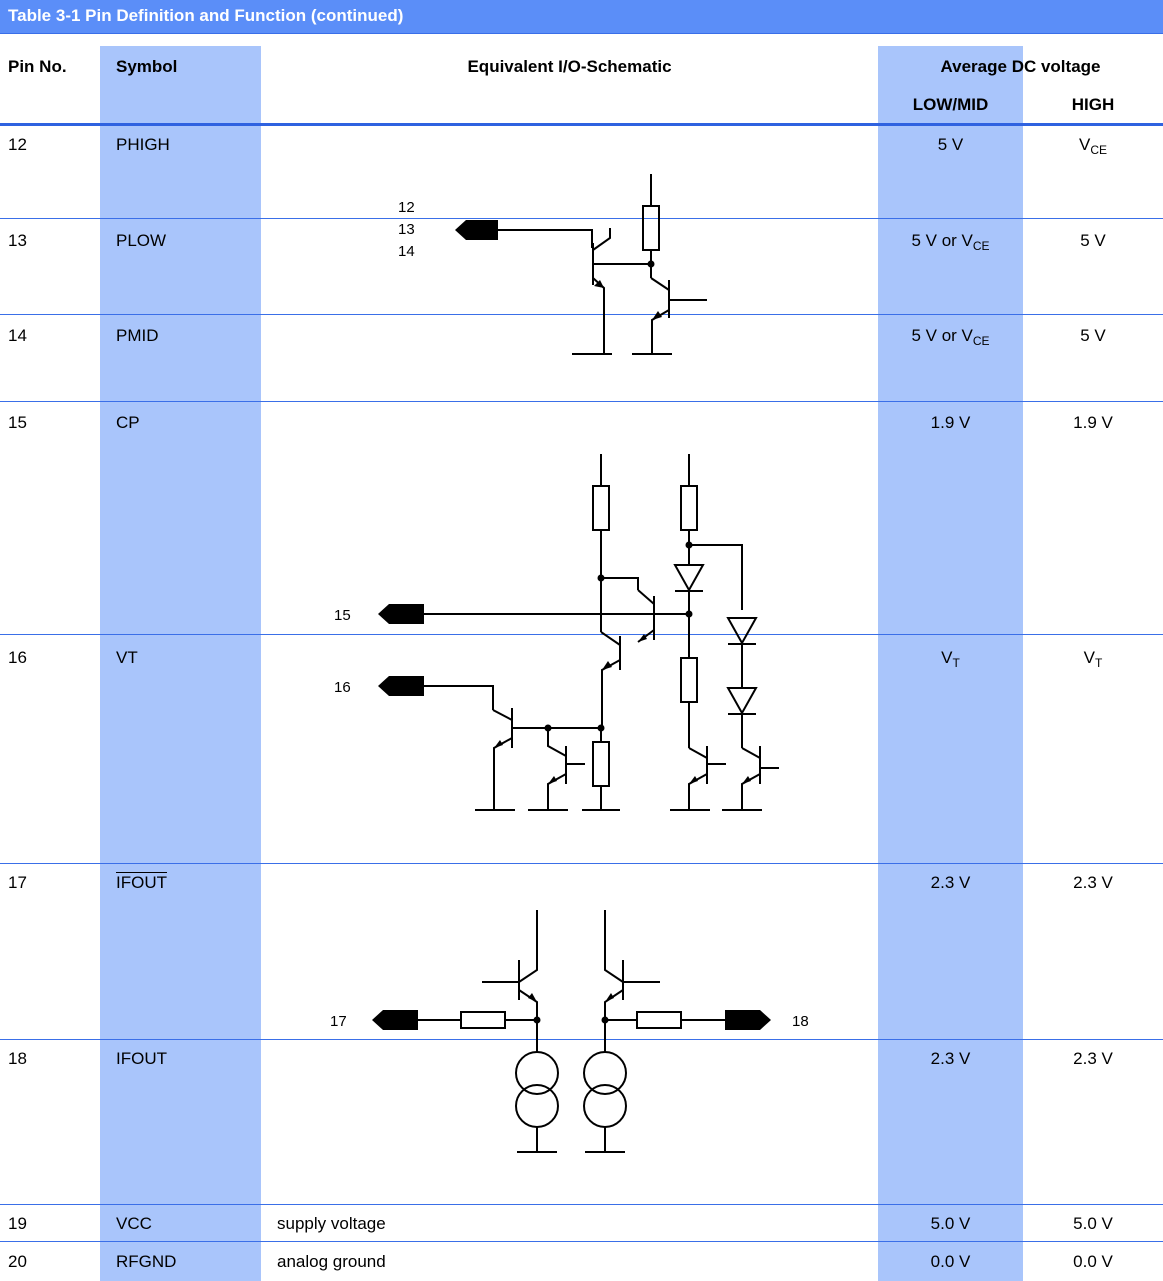 Image resolution: width=1163 pixels, height=1281 pixels. What do you see at coordinates (406, 229) in the screenshot?
I see `schematic-pin-label: 13` at bounding box center [406, 229].